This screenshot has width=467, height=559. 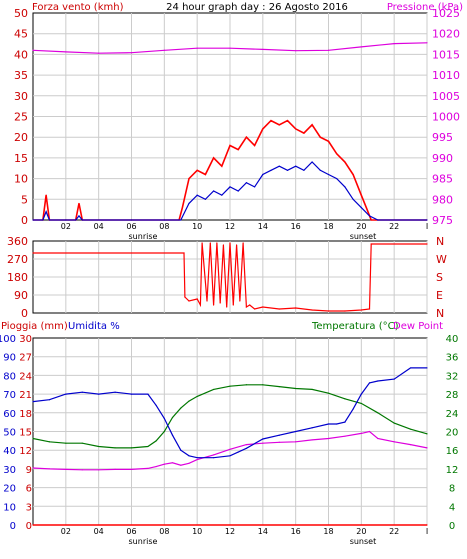 What do you see at coordinates (21, 54) in the screenshot?
I see `wind-ytick-8: 40` at bounding box center [21, 54].